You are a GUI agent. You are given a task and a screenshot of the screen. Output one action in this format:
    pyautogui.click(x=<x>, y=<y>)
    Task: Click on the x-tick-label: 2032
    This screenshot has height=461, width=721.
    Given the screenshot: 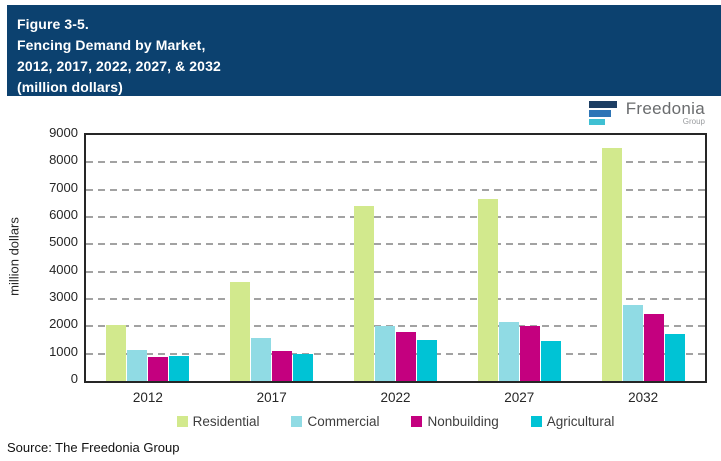 What is the action you would take?
    pyautogui.click(x=643, y=397)
    